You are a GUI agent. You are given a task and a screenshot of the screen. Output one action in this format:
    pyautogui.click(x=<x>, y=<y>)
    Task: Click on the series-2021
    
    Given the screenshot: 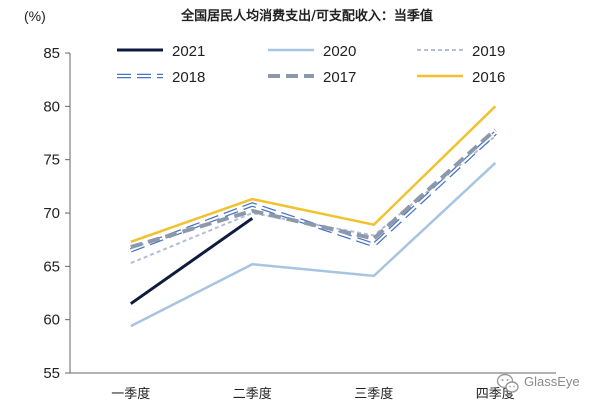 What is the action you would take?
    pyautogui.click(x=191, y=261)
    